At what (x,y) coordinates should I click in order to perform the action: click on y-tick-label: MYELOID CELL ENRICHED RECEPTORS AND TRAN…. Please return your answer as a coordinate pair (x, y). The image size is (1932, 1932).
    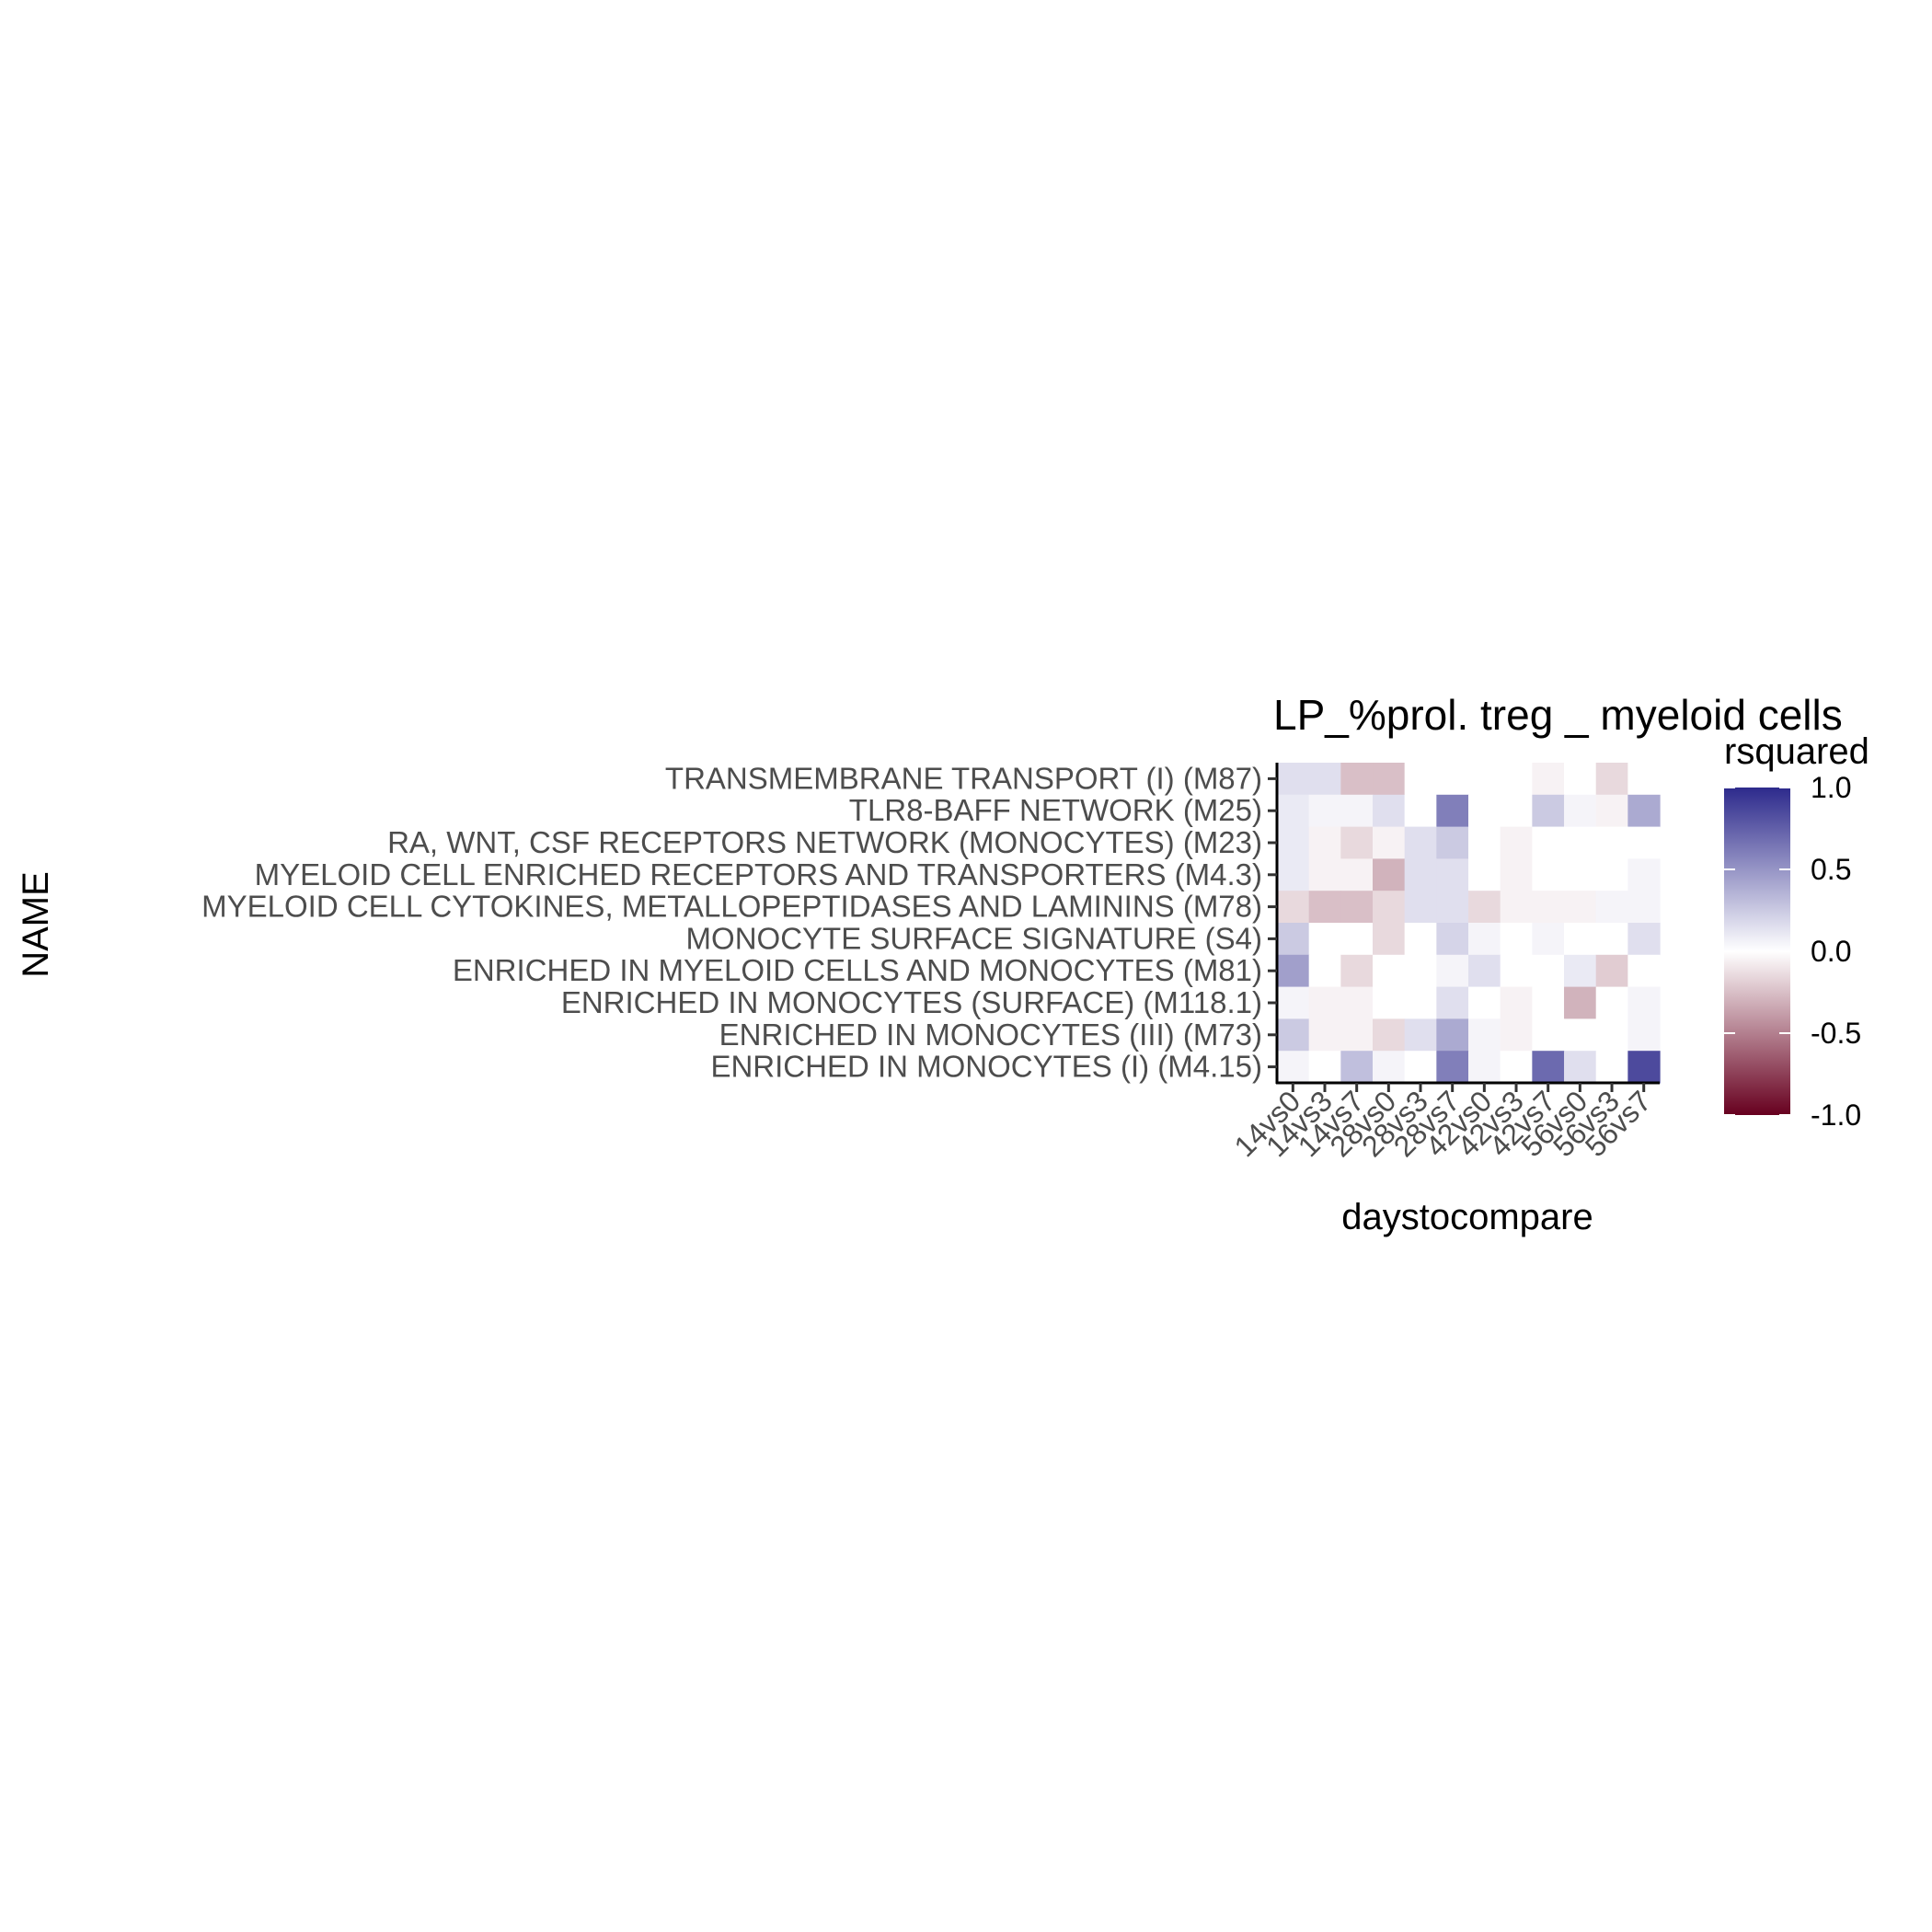
    Looking at the image, I should click on (758, 874).